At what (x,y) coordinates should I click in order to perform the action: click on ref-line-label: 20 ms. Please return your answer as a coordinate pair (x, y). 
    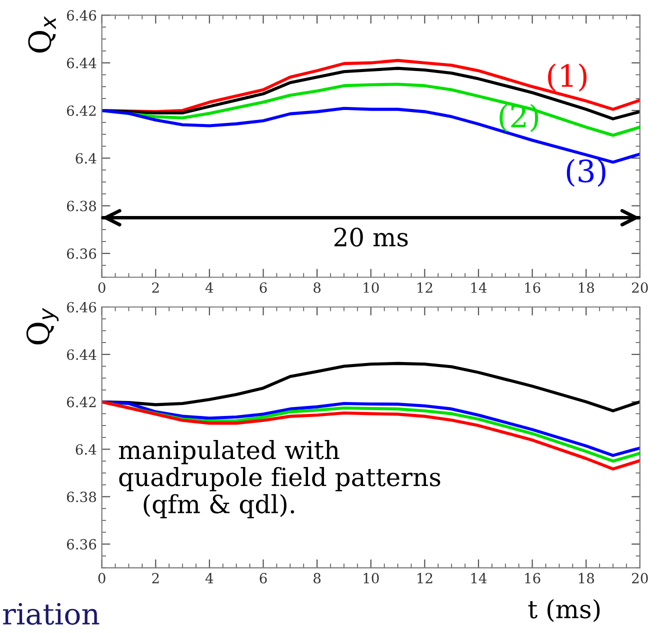
    Looking at the image, I should click on (371, 237).